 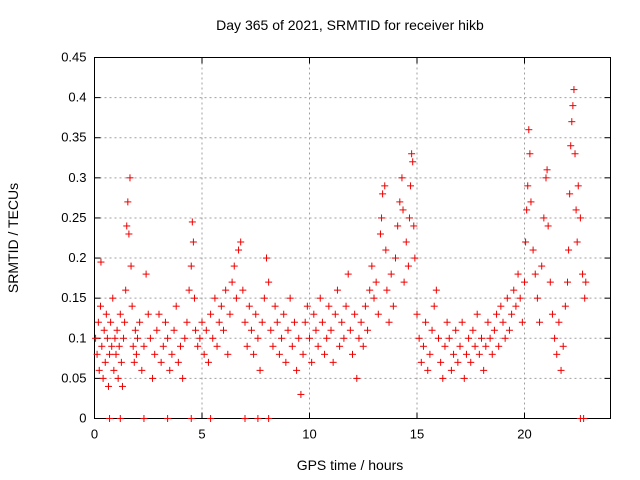 What do you see at coordinates (82, 418) in the screenshot?
I see `y-tick-label: 0` at bounding box center [82, 418].